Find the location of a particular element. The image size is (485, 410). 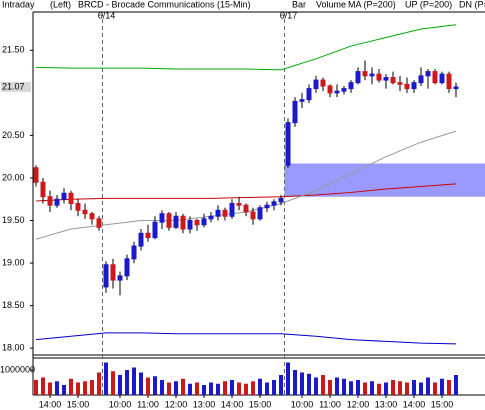

volume-legend: Volume is located at coordinates (331, 4).